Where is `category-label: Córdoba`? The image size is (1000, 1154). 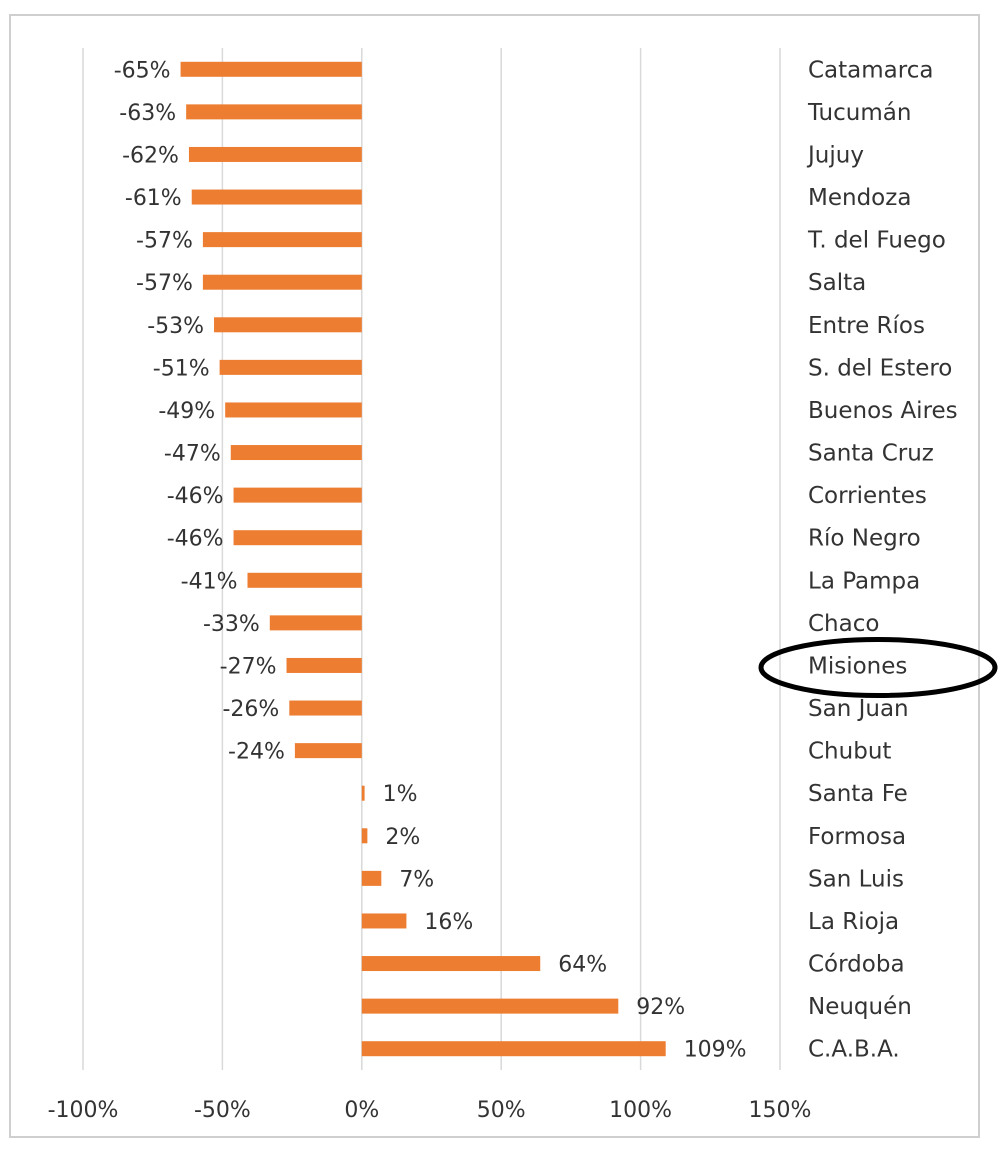
category-label: Córdoba is located at coordinates (856, 965).